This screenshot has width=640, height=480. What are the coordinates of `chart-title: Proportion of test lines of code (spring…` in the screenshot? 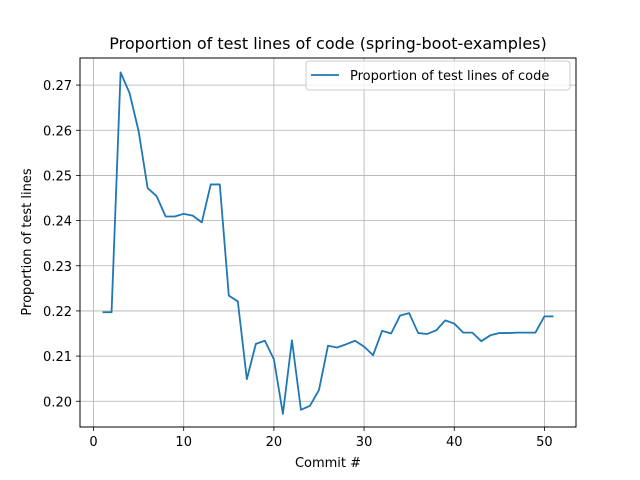 It's located at (328, 43).